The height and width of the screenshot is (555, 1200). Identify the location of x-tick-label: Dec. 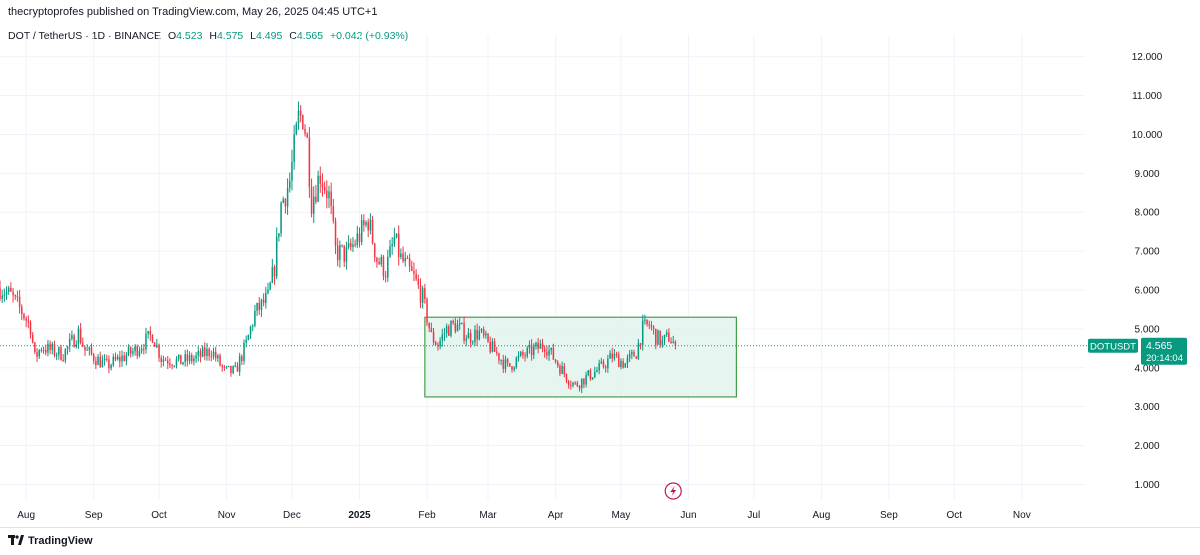
(292, 515).